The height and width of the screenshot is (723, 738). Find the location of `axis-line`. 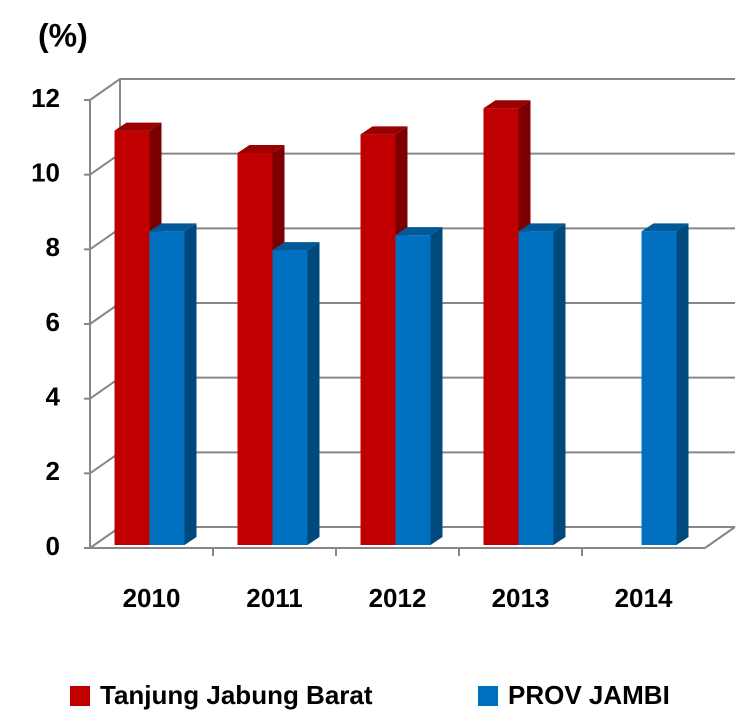

axis-line is located at coordinates (720, 537).